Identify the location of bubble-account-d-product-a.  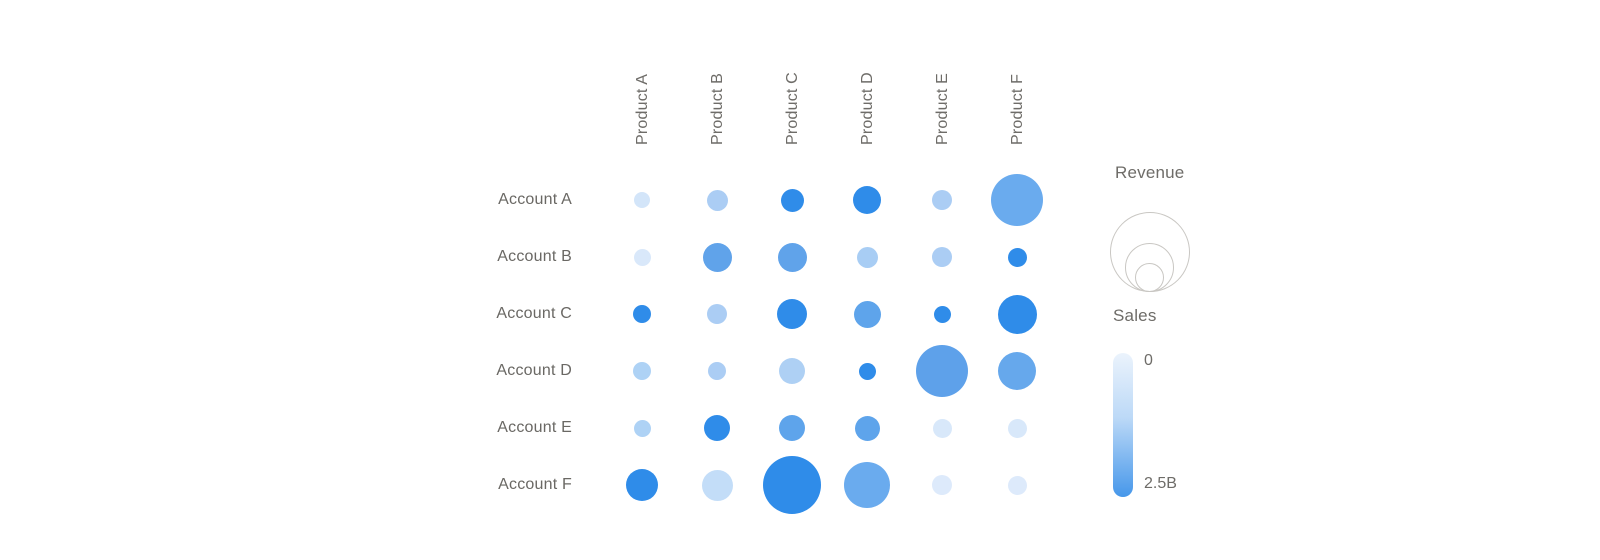
(642, 371).